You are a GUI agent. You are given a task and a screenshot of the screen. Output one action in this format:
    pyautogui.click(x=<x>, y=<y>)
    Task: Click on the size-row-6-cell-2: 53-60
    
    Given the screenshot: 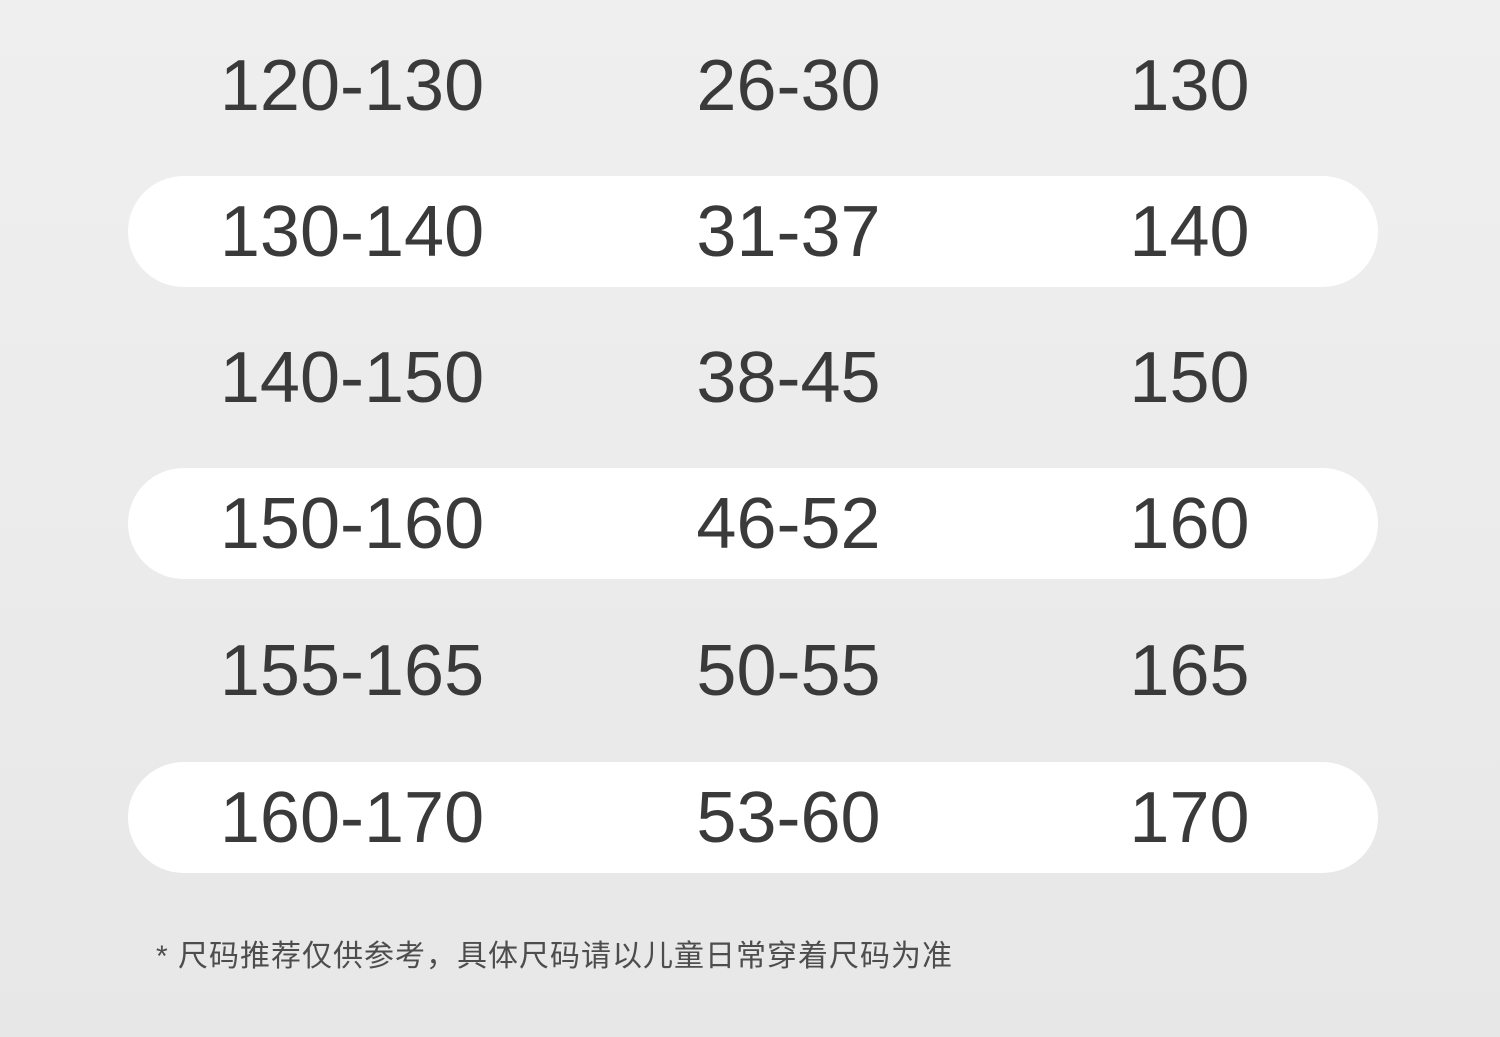 What is the action you would take?
    pyautogui.click(x=788, y=817)
    